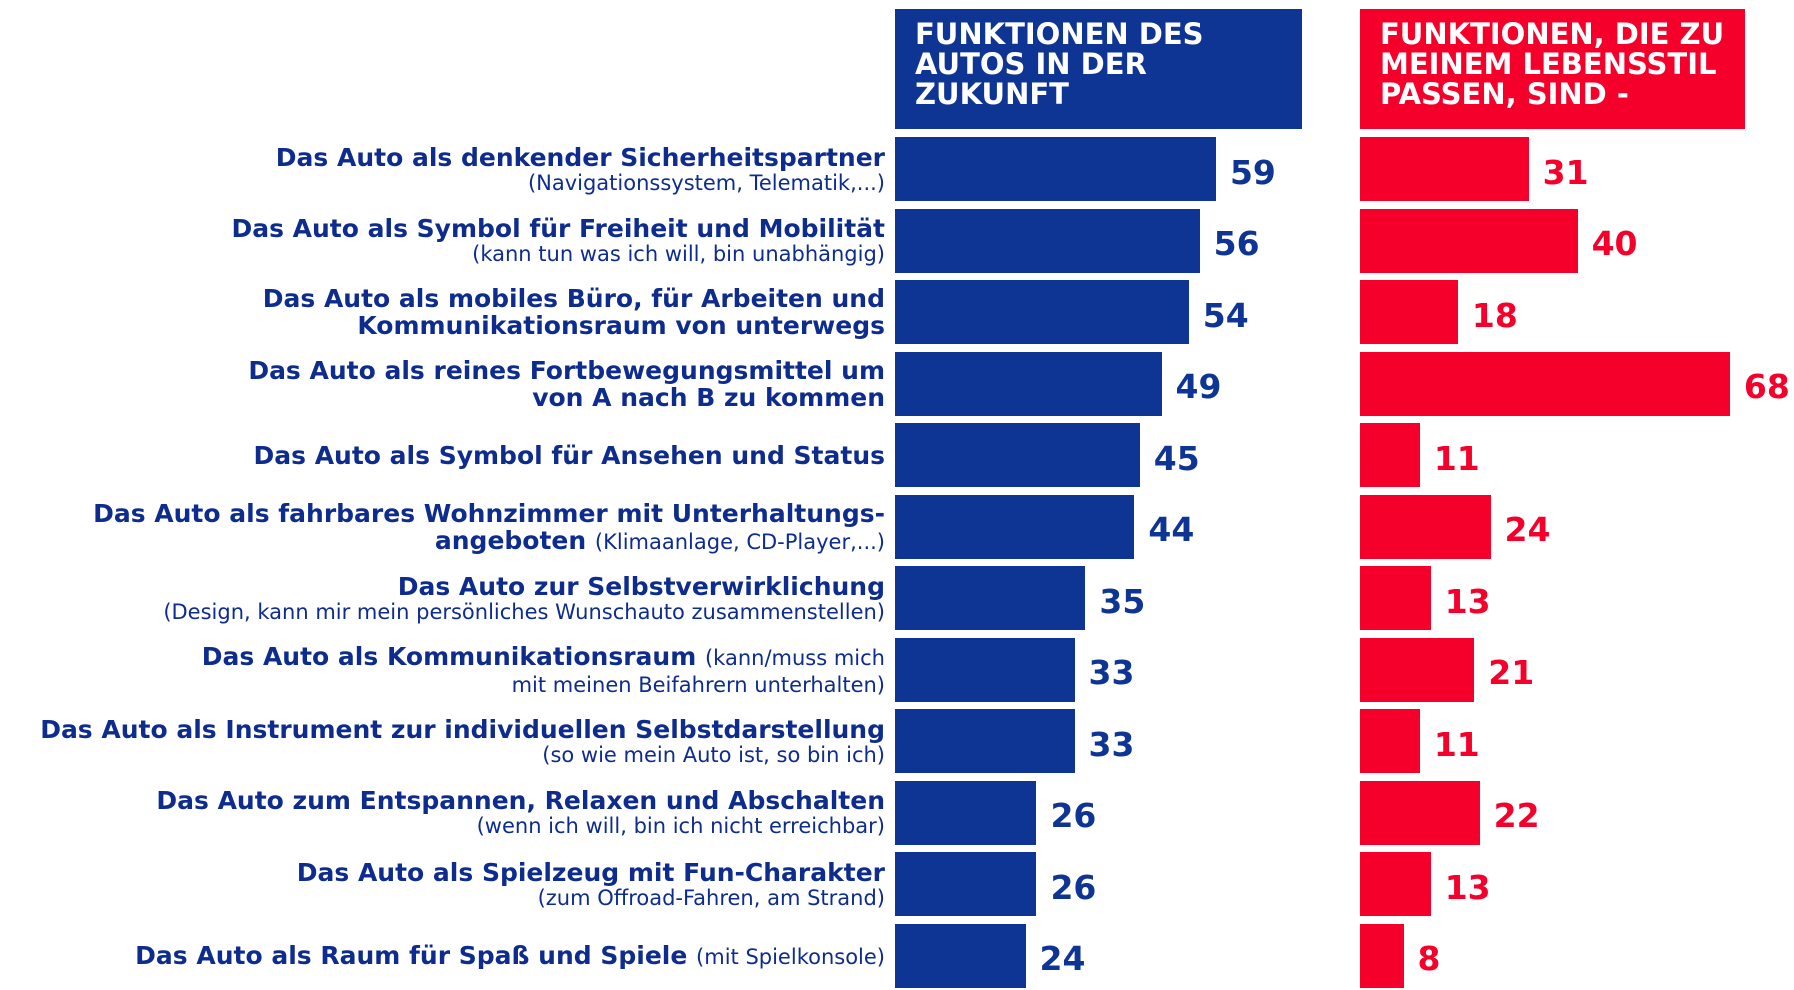 The width and height of the screenshot is (1794, 990). What do you see at coordinates (711, 897) in the screenshot?
I see `category-note: (zum Offroad-Fahren, am Strand)` at bounding box center [711, 897].